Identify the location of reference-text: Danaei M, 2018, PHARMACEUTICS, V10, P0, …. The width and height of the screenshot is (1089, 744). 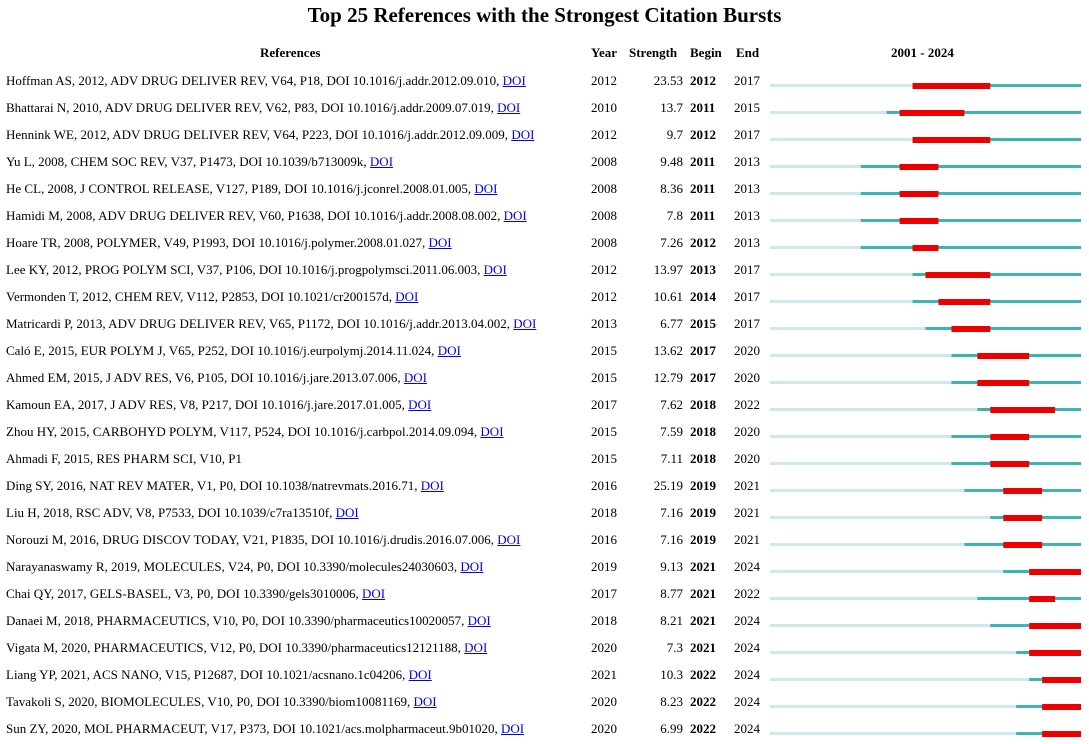
(248, 620).